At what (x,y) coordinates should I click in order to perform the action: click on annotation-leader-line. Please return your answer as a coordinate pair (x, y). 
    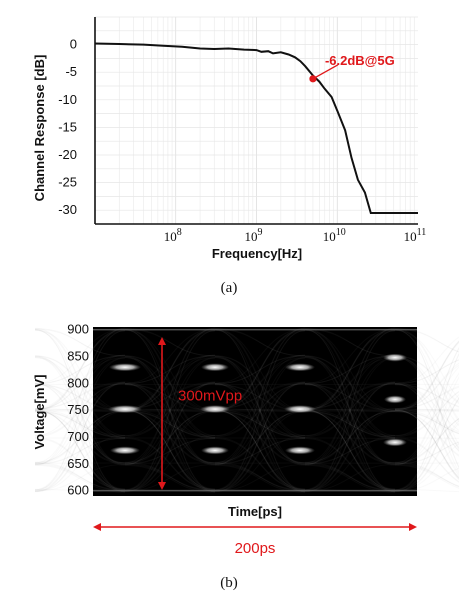
    Looking at the image, I should click on (325, 72).